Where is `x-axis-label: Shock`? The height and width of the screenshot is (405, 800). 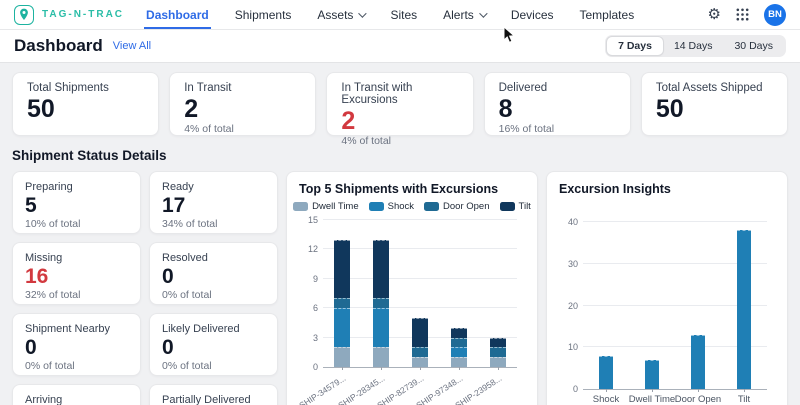 x-axis-label: Shock is located at coordinates (606, 399).